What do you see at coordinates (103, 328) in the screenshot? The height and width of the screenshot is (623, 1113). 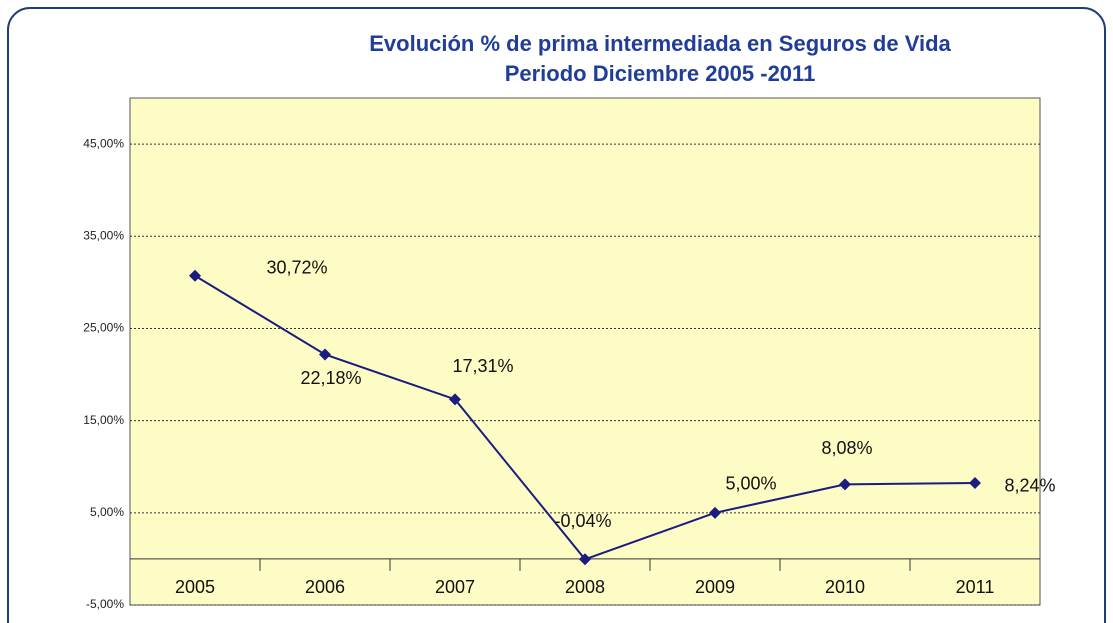 I see `y-tick-label: 25,00%` at bounding box center [103, 328].